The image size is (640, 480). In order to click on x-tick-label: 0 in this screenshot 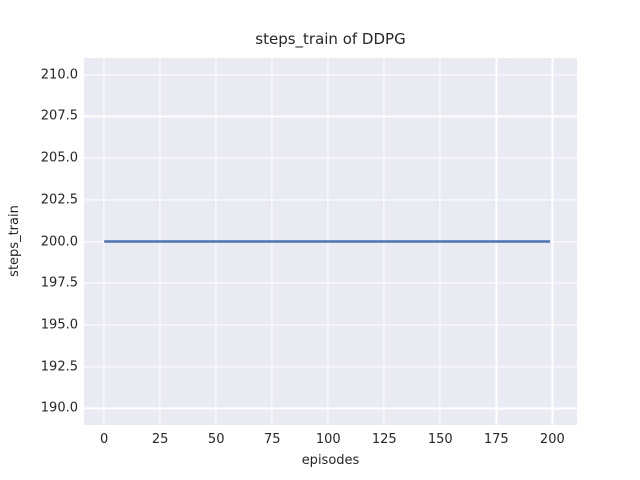, I will do `click(104, 439)`.